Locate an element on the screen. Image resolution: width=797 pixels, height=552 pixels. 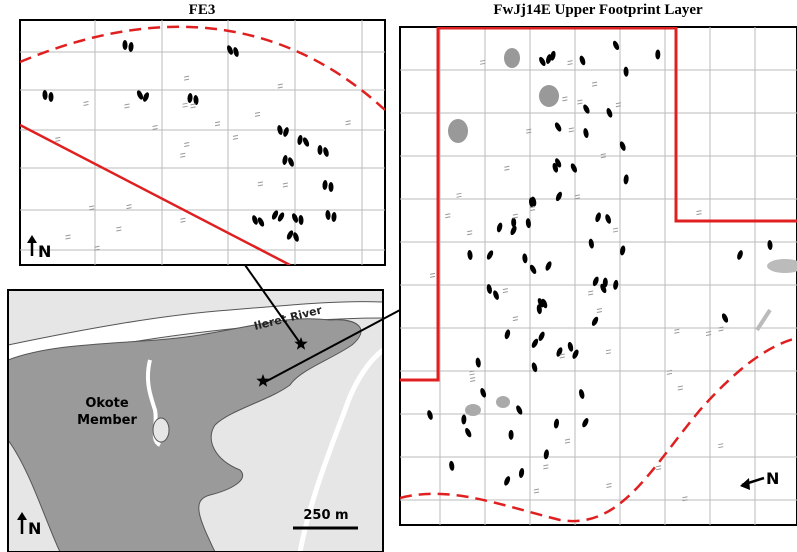
north-label: N is located at coordinates (44, 251).